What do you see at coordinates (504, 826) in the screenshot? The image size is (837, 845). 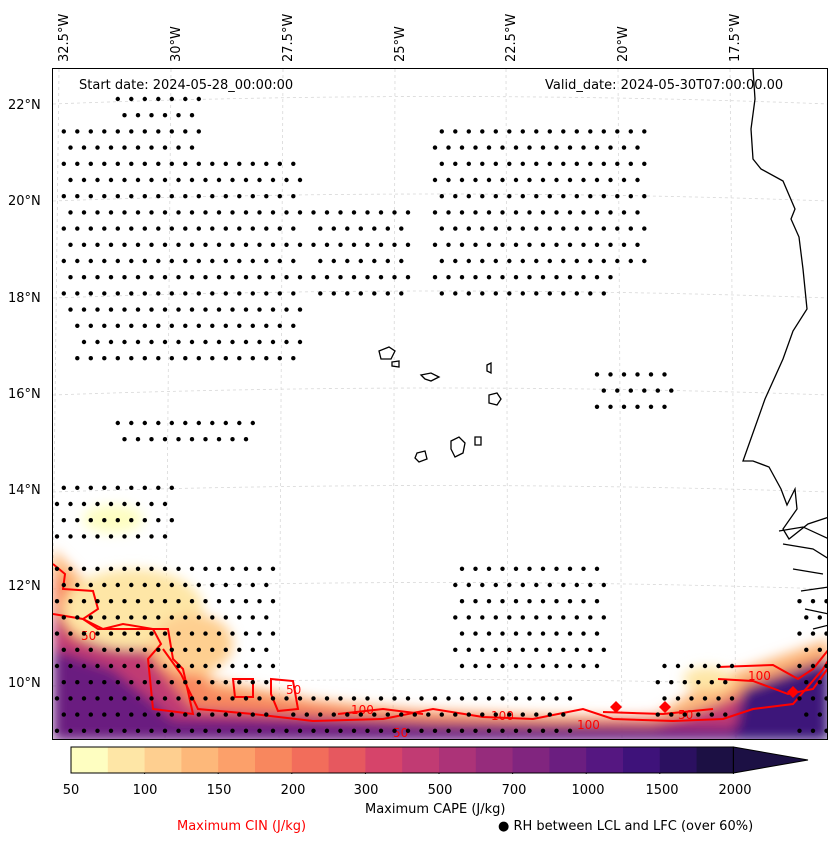 I see `rh-legend-marker: ●` at bounding box center [504, 826].